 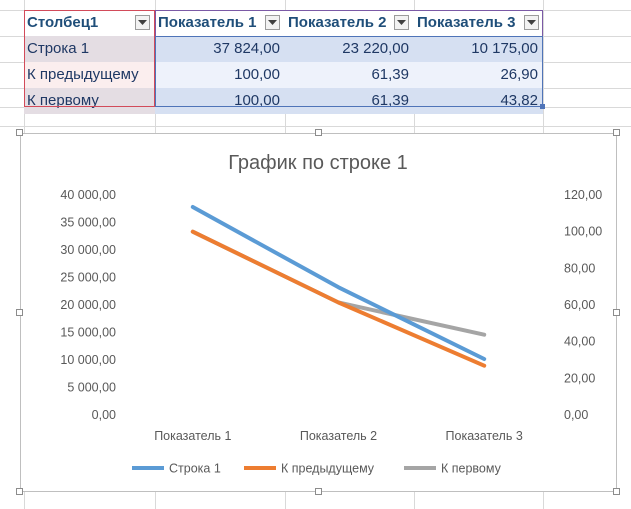 I want to click on y2-axis-tick-label: 100,00, so click(x=583, y=232).